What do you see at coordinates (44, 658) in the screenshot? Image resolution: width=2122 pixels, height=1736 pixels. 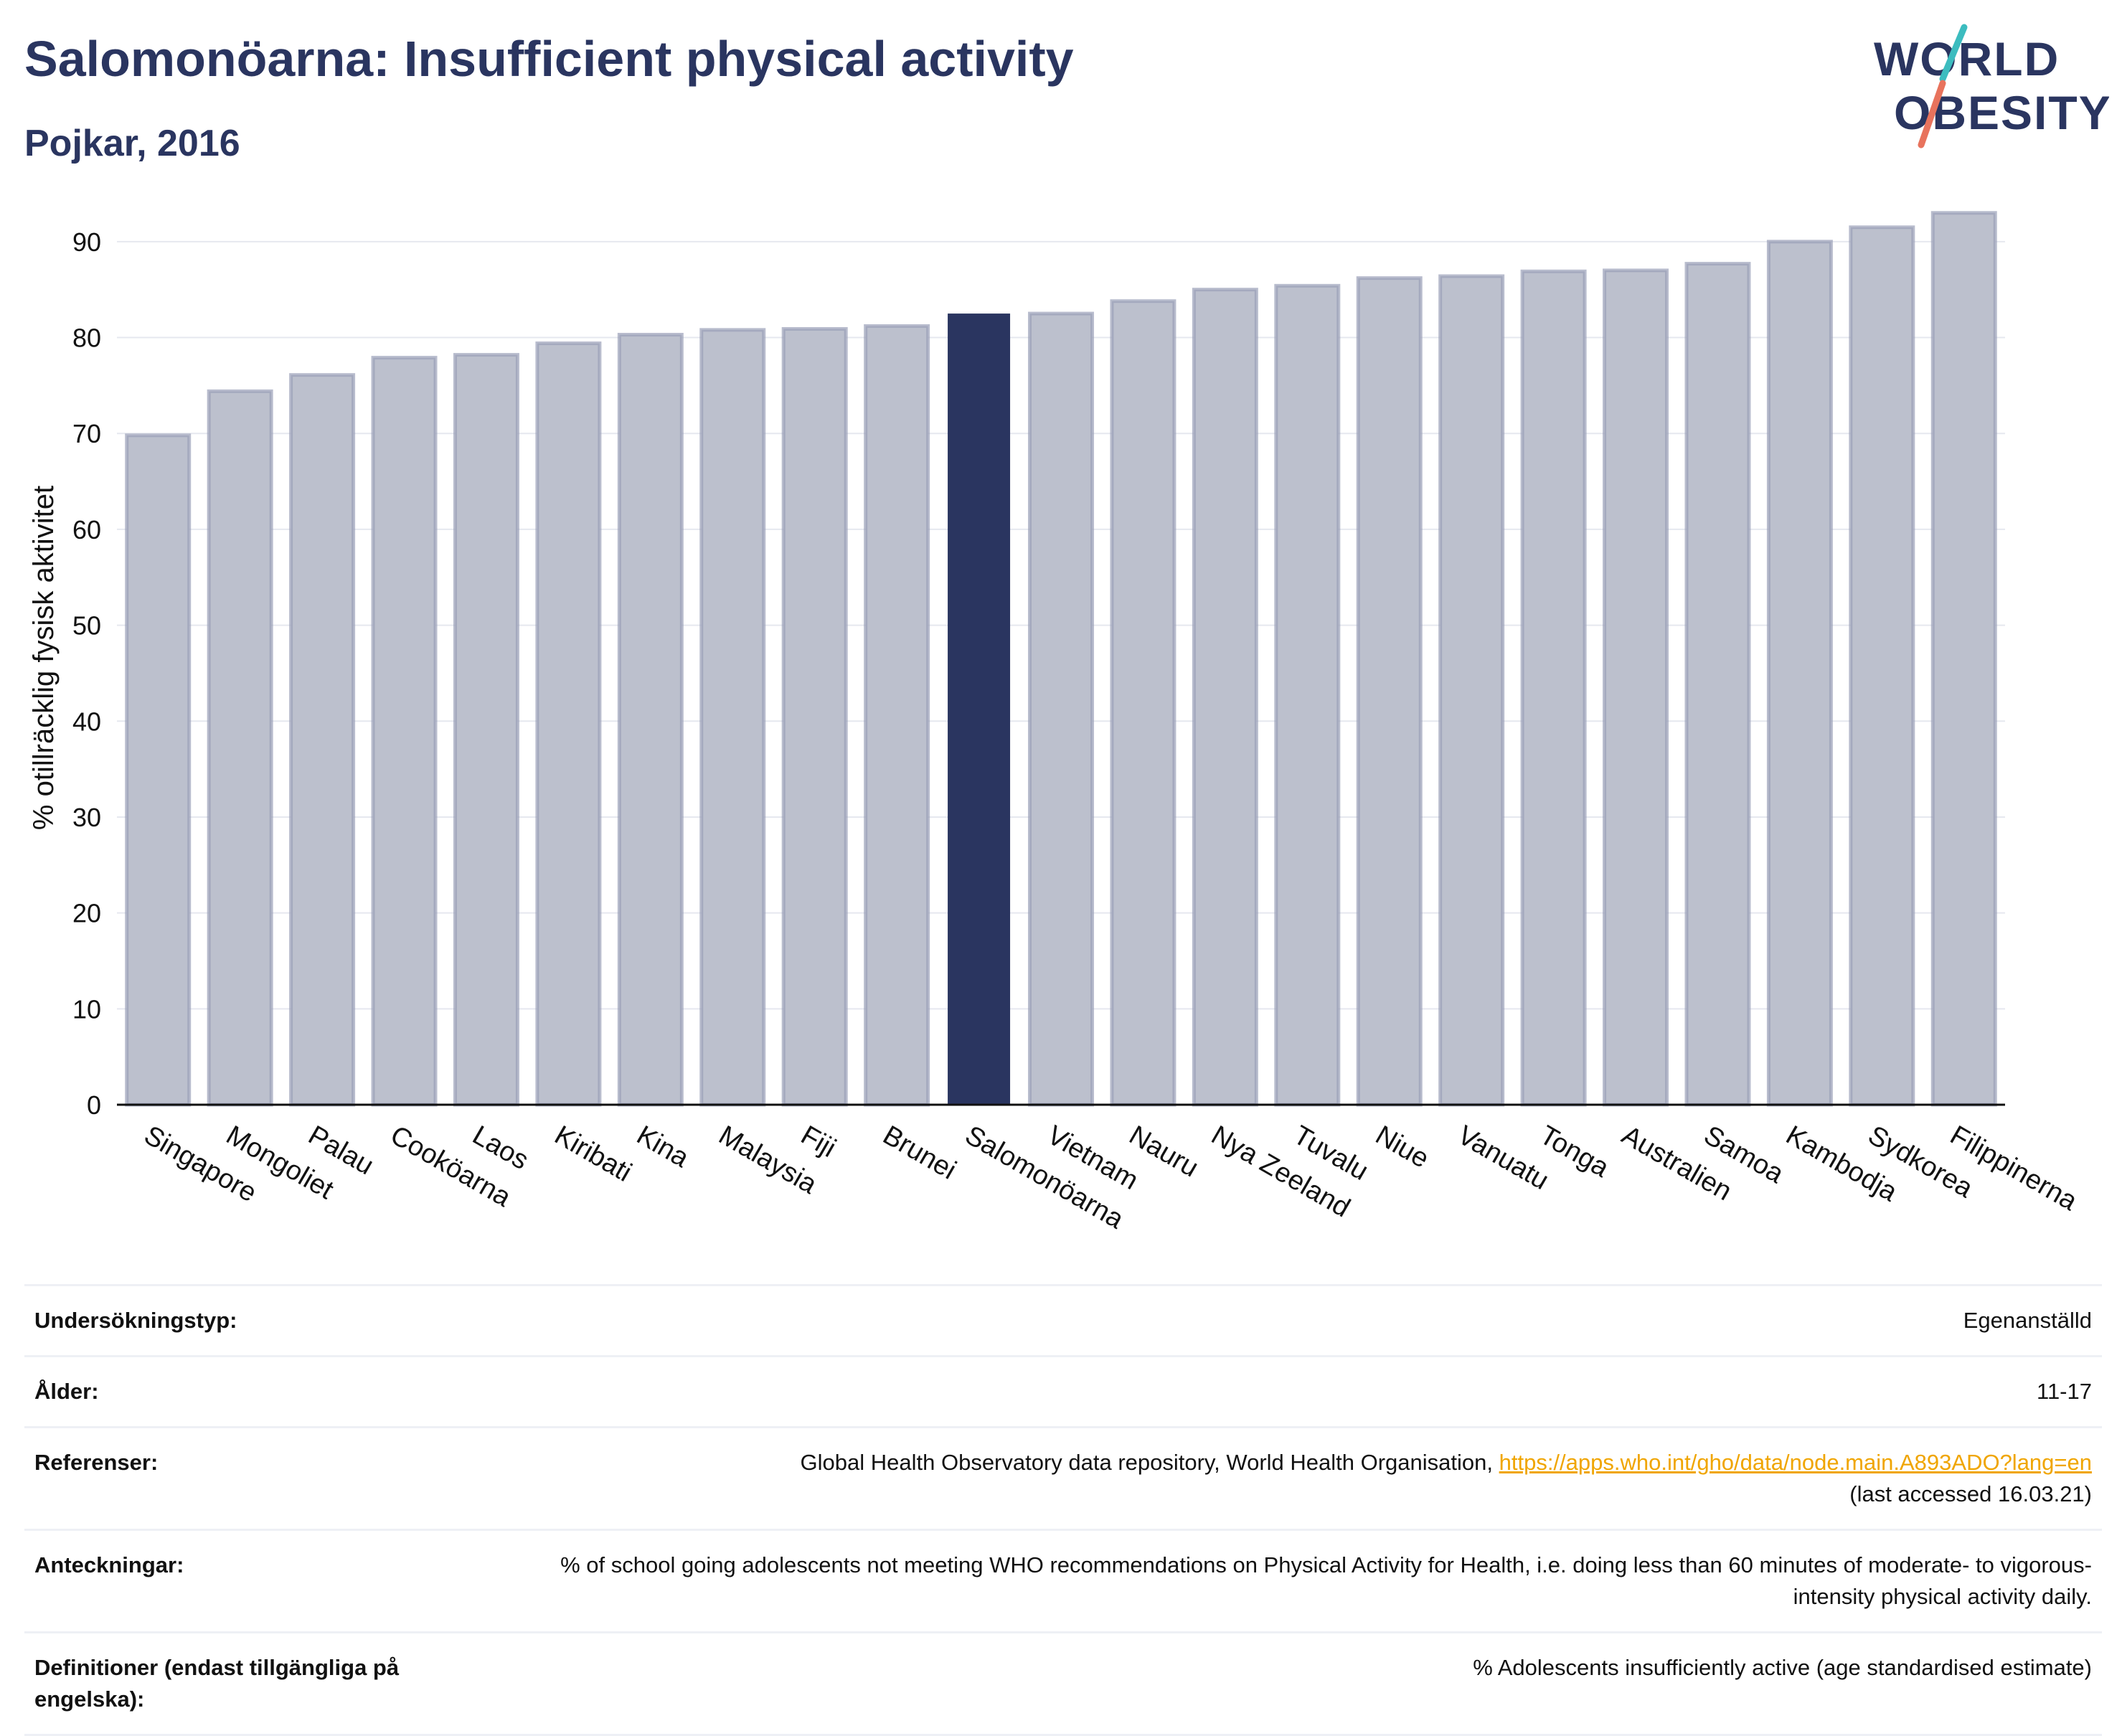 I see `y-axis-label: % otillräcklig fysisk aktivitet` at bounding box center [44, 658].